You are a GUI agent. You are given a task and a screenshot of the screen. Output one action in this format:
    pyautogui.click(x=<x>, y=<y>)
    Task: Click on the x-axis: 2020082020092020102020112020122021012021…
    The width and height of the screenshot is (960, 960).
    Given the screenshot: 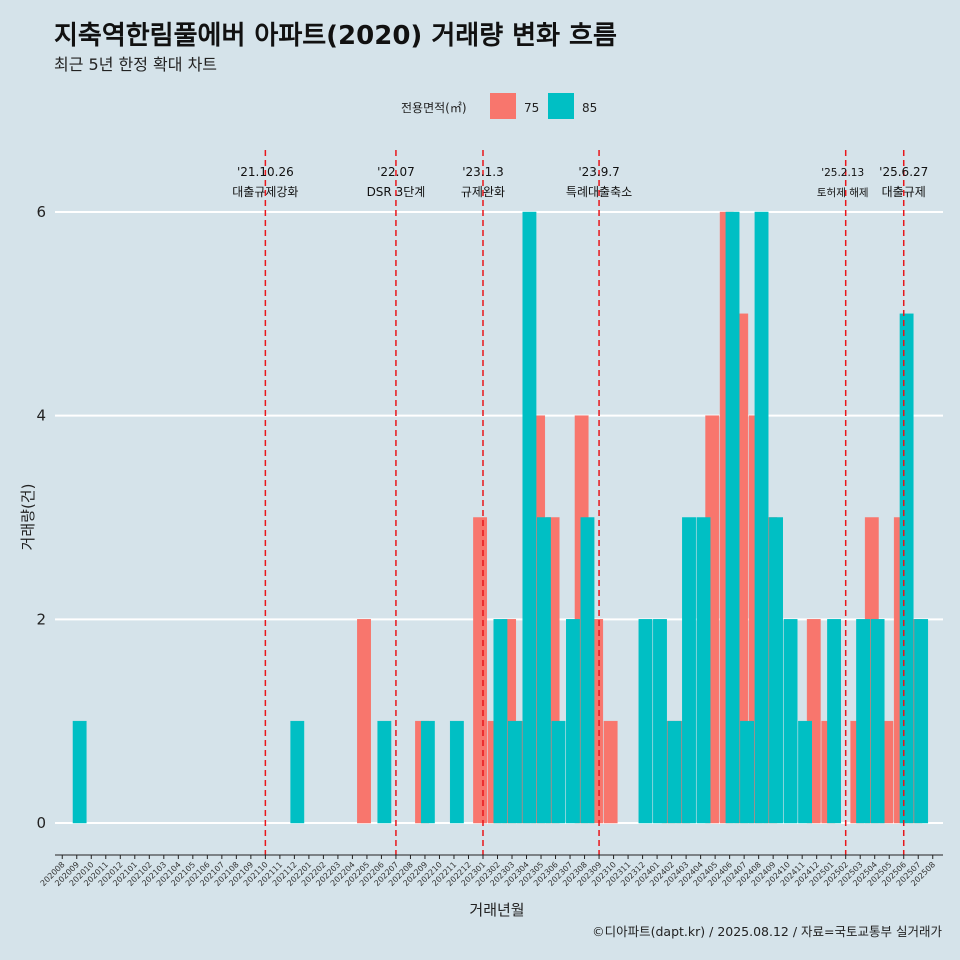 What is the action you would take?
    pyautogui.click(x=491, y=871)
    